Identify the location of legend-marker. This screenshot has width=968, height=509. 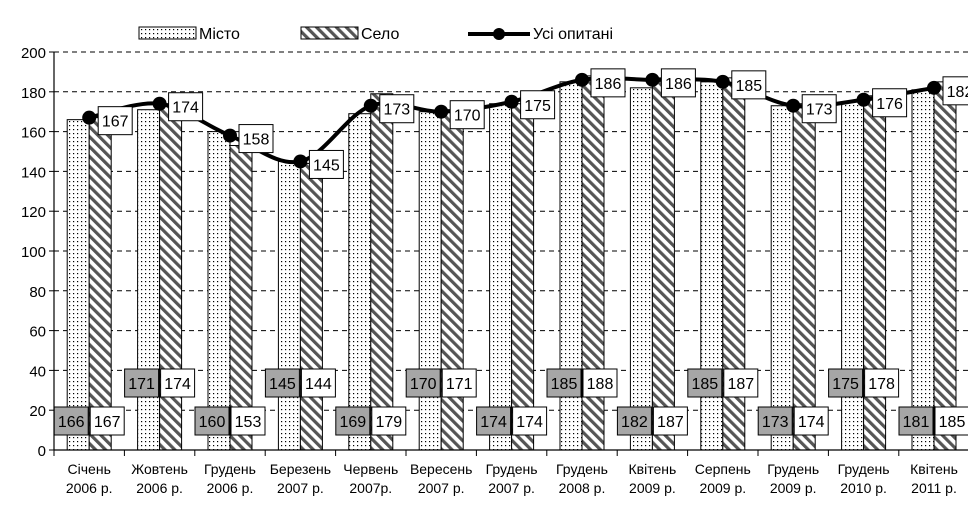
(499, 34).